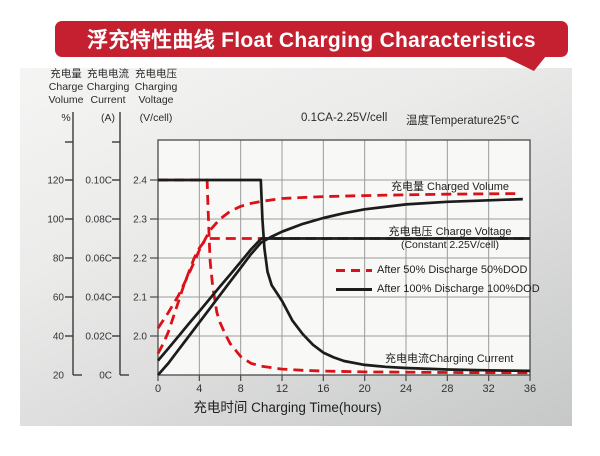 The height and width of the screenshot is (456, 600). What do you see at coordinates (365, 389) in the screenshot?
I see `x-tick-label: 20` at bounding box center [365, 389].